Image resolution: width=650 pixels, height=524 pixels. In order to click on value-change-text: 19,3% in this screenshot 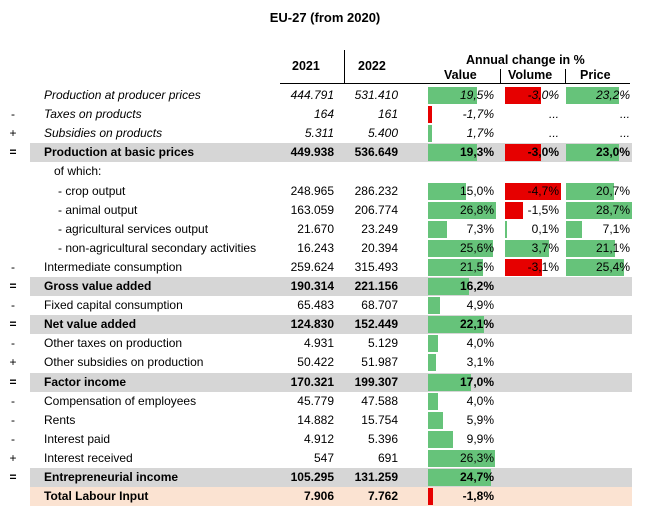, I will do `click(476, 152)`.